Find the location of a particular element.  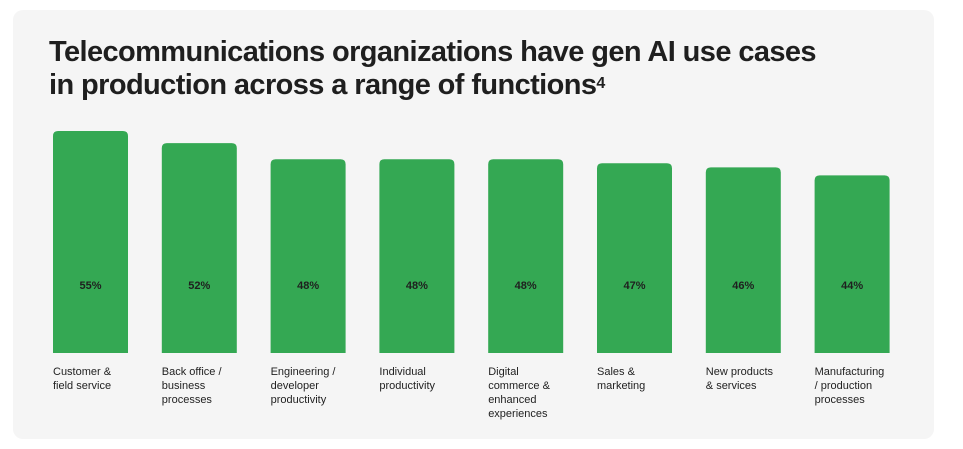

category-label-7-line-0: Manufacturing is located at coordinates (850, 372).